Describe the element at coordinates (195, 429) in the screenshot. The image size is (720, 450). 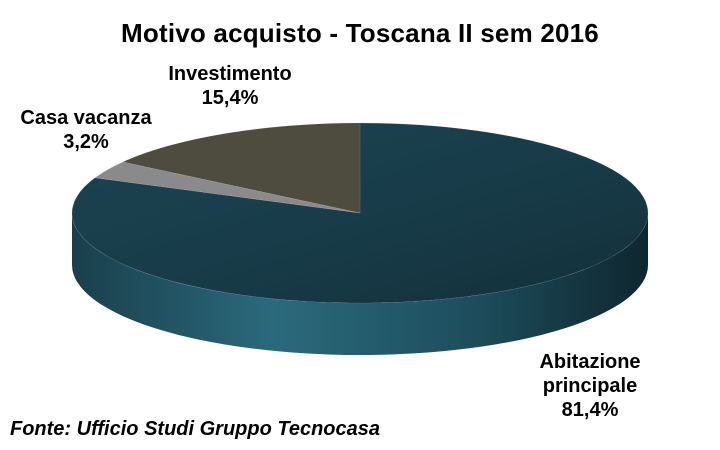
I see `source-note: Fonte: Ufficio Studi Gruppo Tecnocasa` at that location.